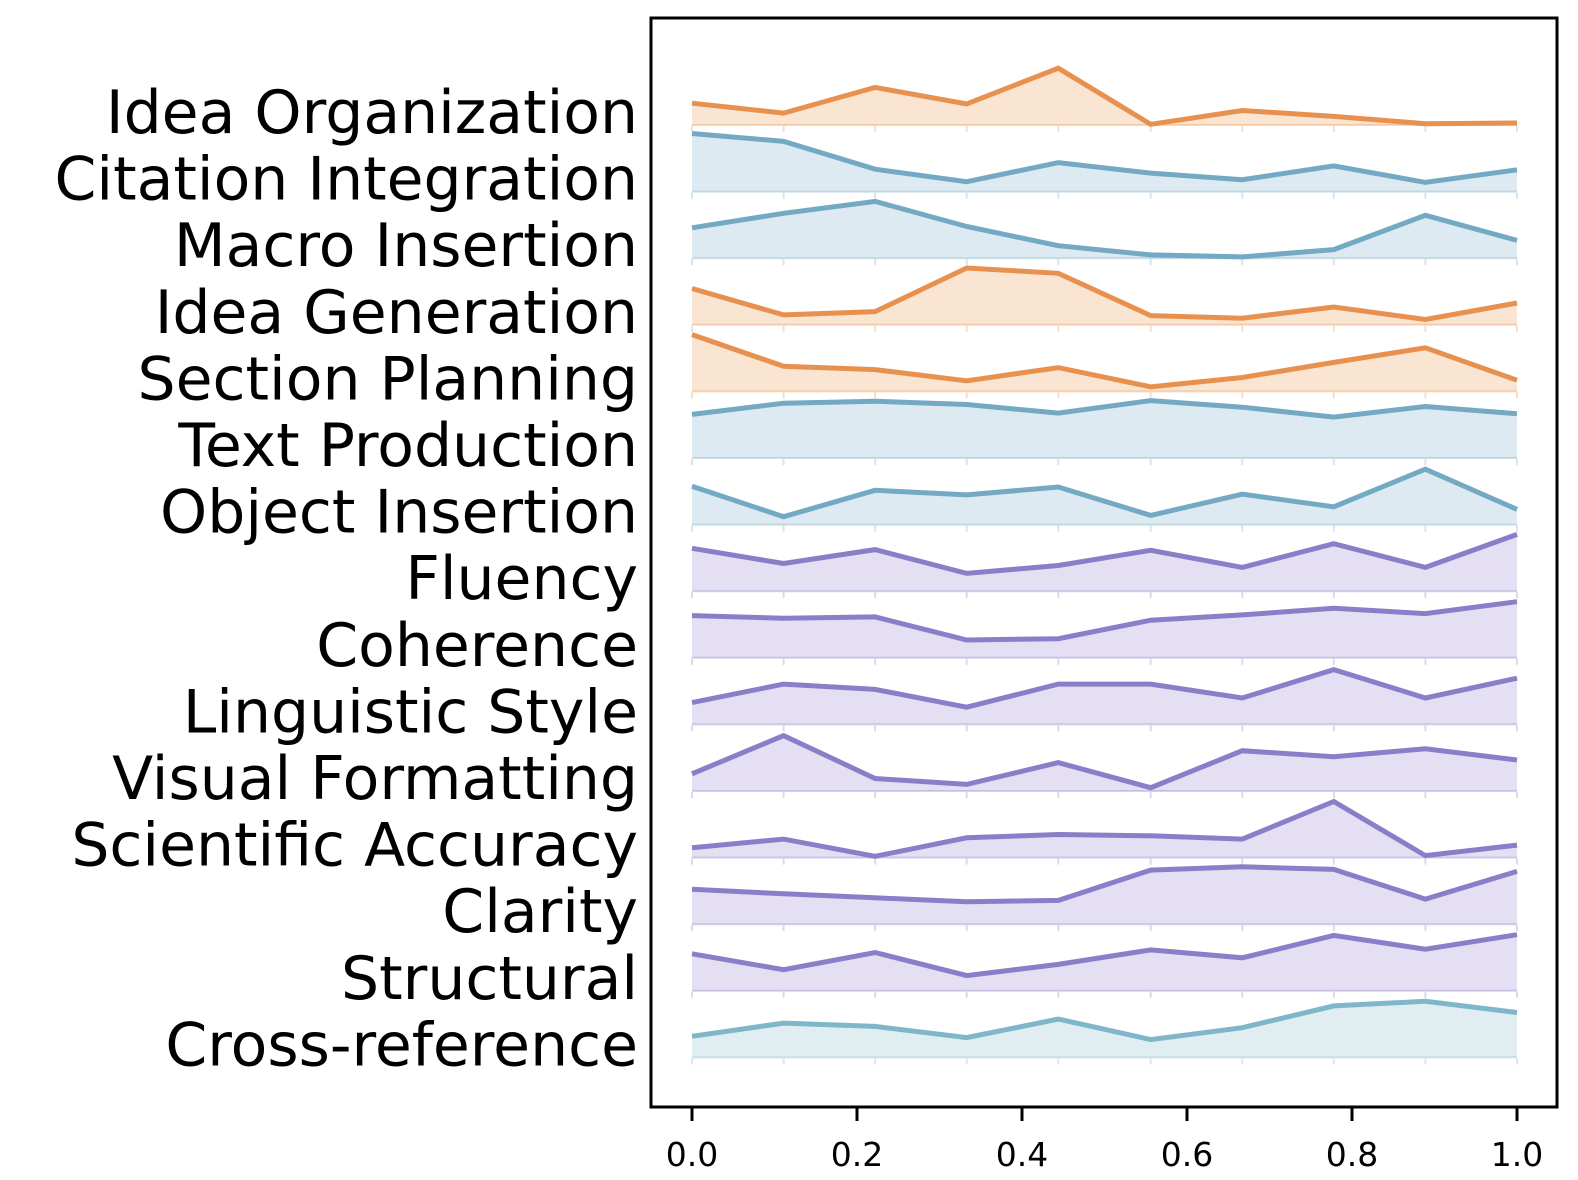  I want to click on ridge-fill-macro-insertion, so click(1104, 230).